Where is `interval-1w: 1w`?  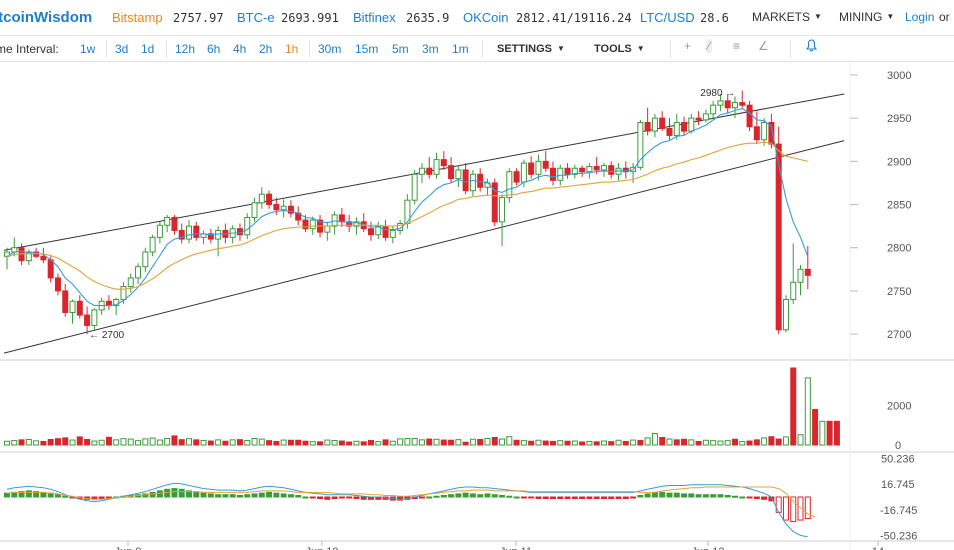 interval-1w: 1w is located at coordinates (88, 49).